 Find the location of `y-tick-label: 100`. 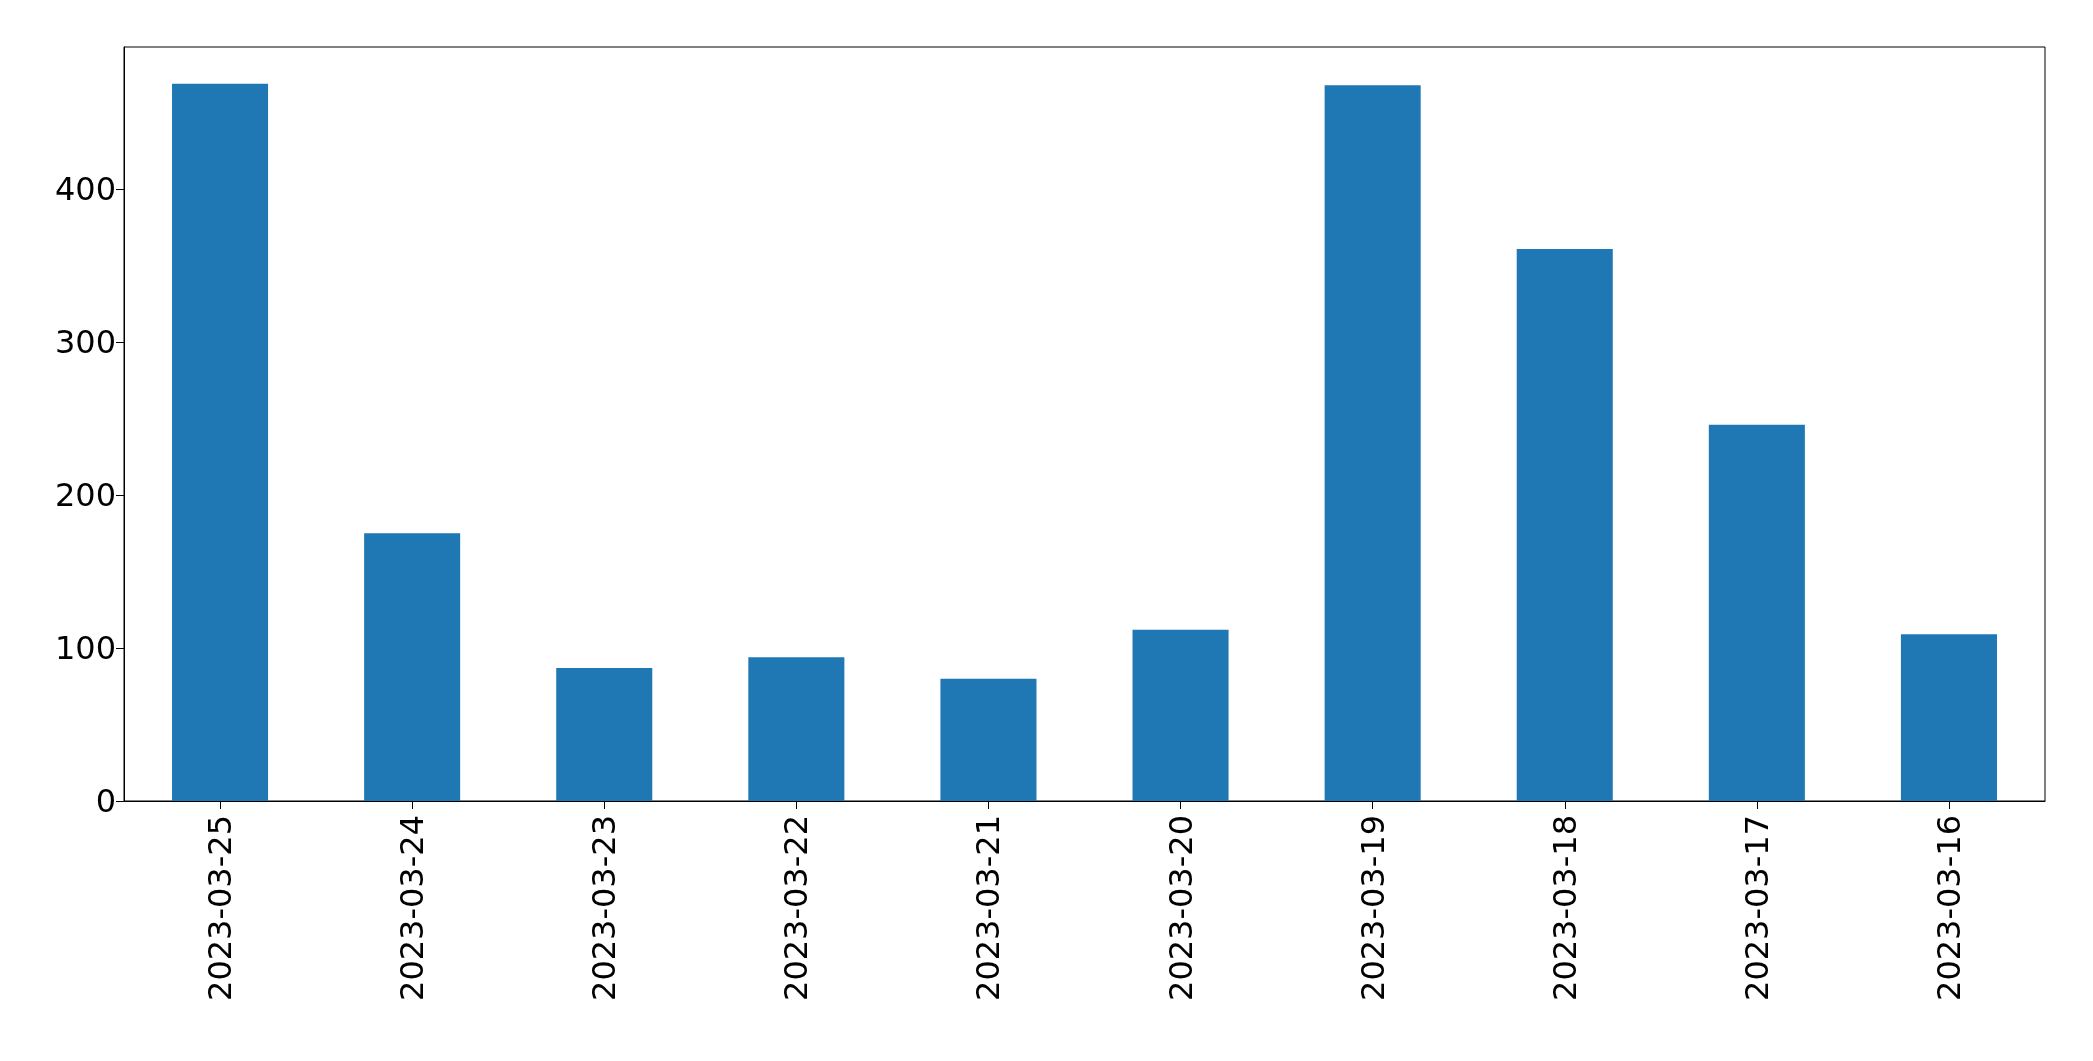

y-tick-label: 100 is located at coordinates (85, 648).